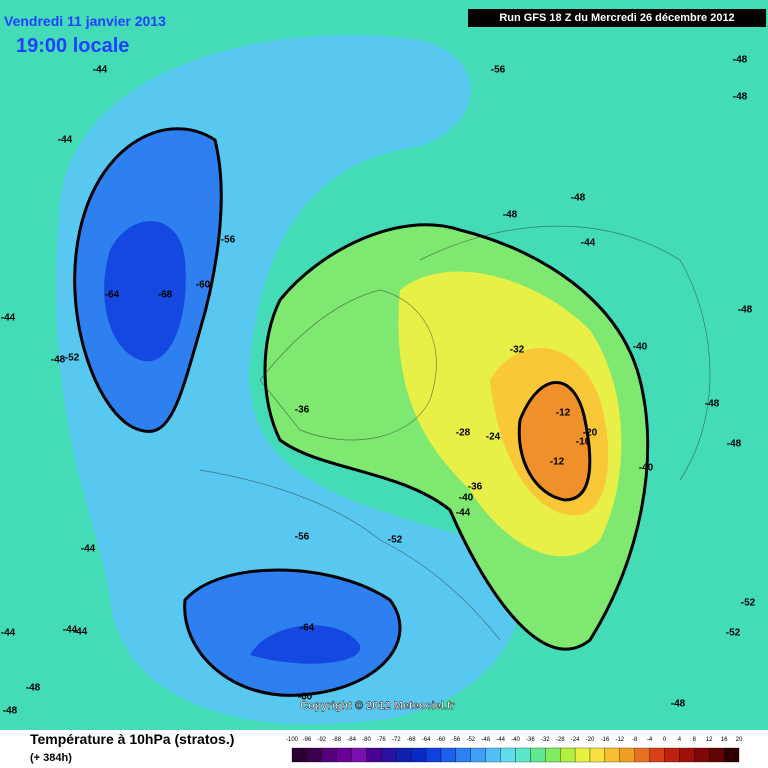 The height and width of the screenshot is (768, 768). What do you see at coordinates (305, 644) in the screenshot?
I see `cold-center-south` at bounding box center [305, 644].